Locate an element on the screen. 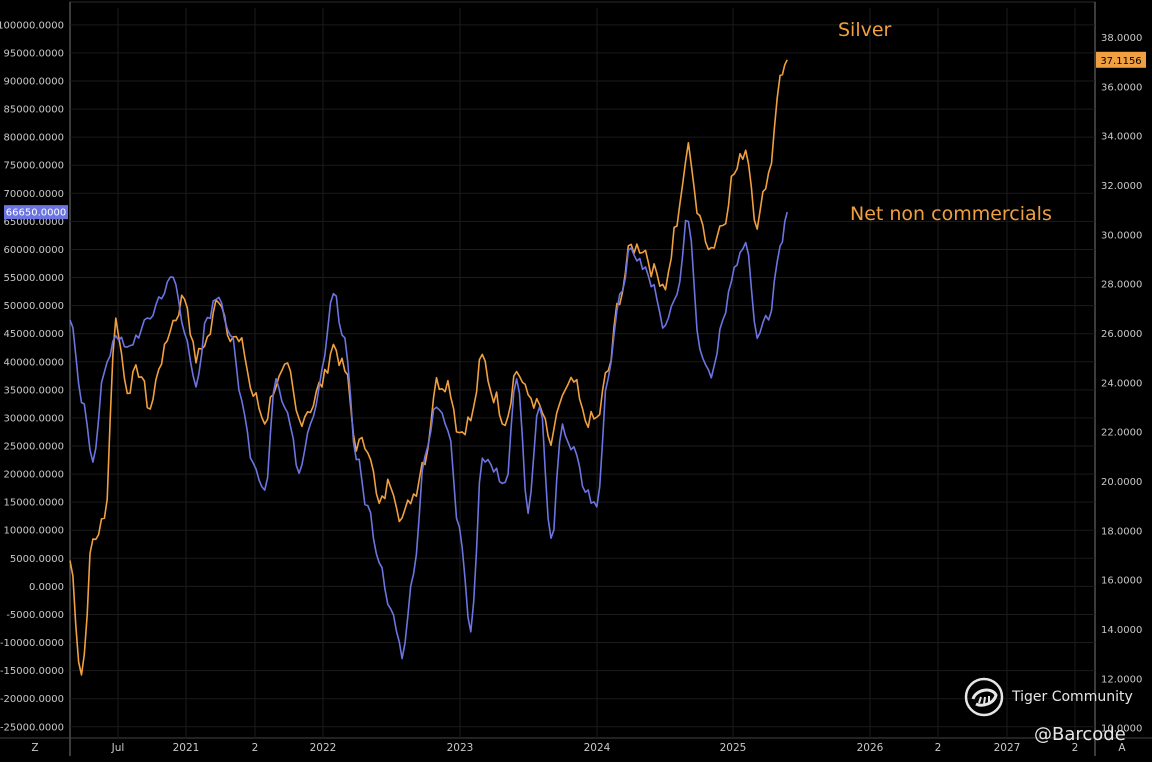  tiger-community-text: Tiger Community is located at coordinates (1072, 697).